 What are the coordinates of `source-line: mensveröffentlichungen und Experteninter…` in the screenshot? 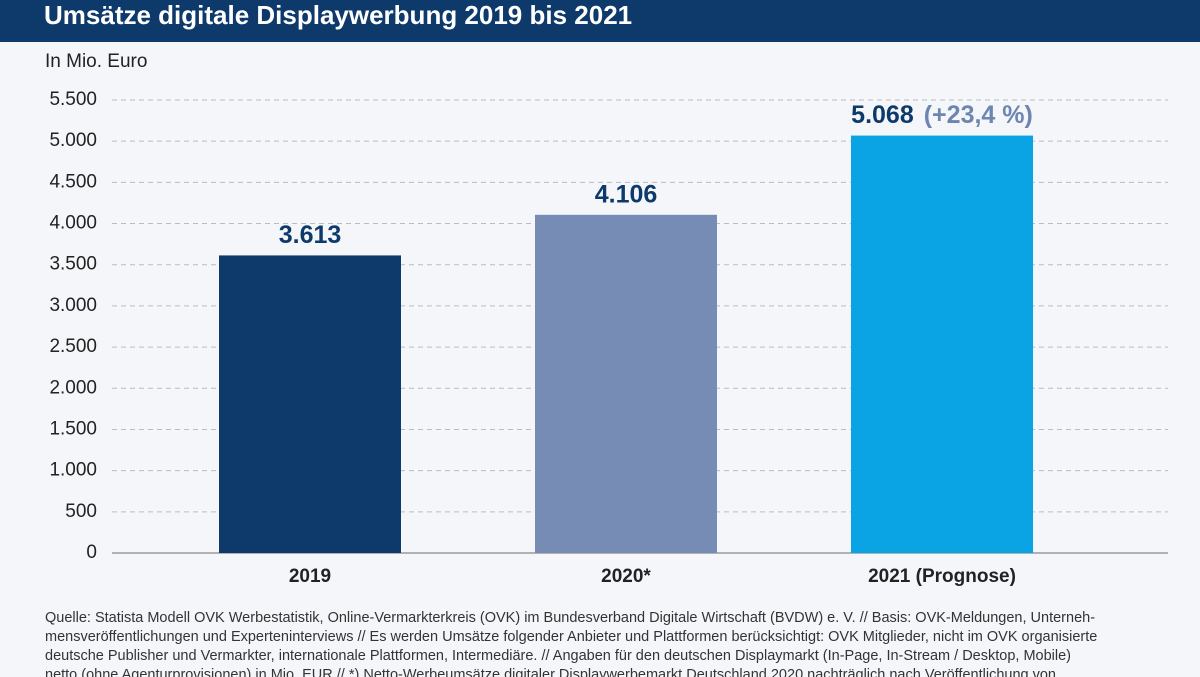 It's located at (571, 637).